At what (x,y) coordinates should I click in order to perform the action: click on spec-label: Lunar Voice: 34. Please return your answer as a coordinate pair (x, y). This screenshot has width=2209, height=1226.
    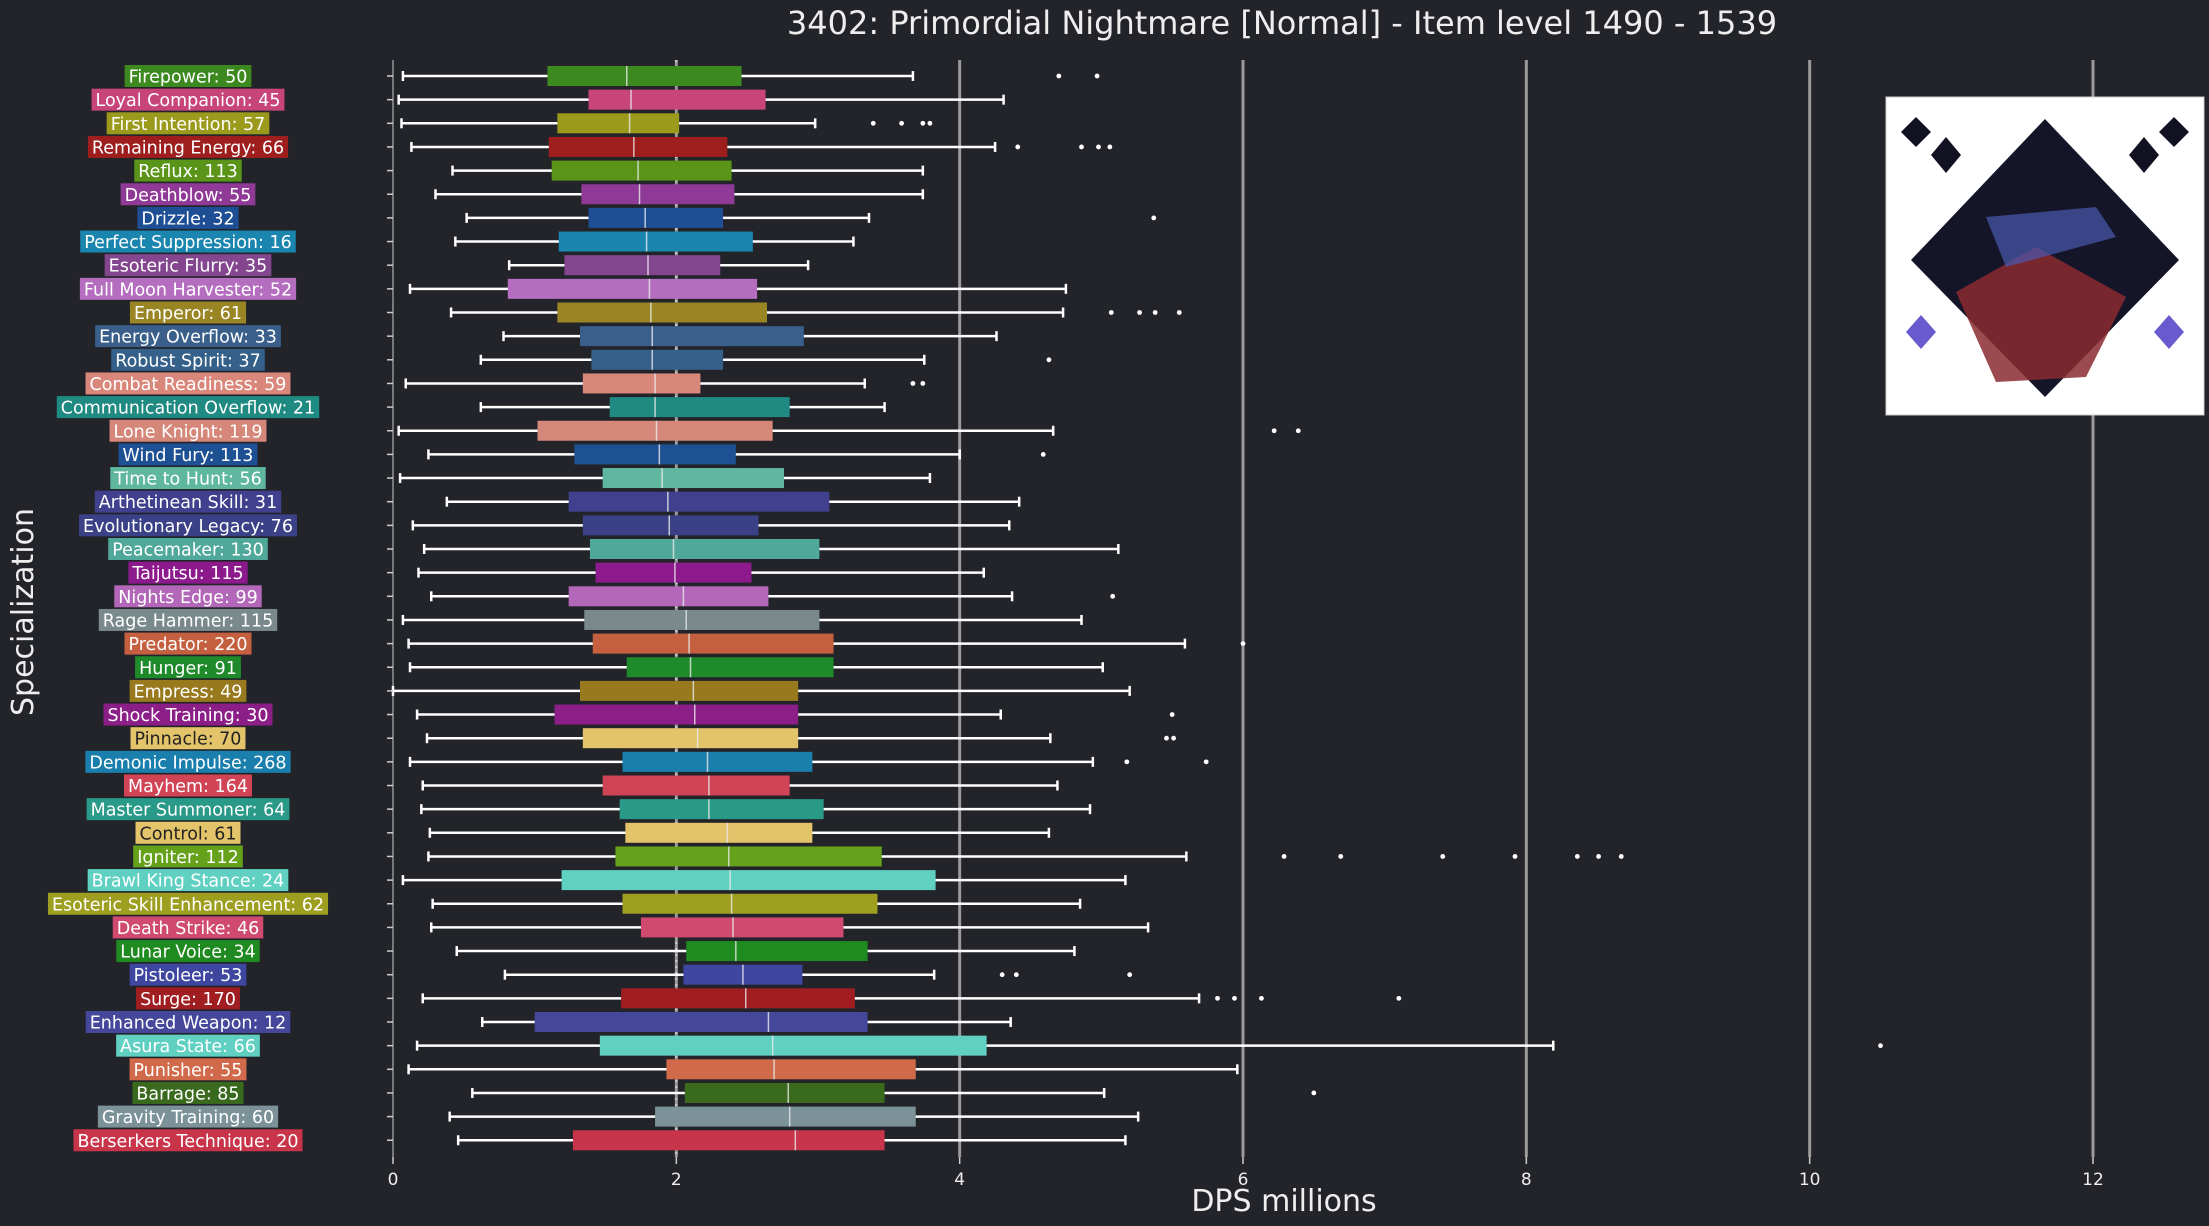
    Looking at the image, I should click on (188, 951).